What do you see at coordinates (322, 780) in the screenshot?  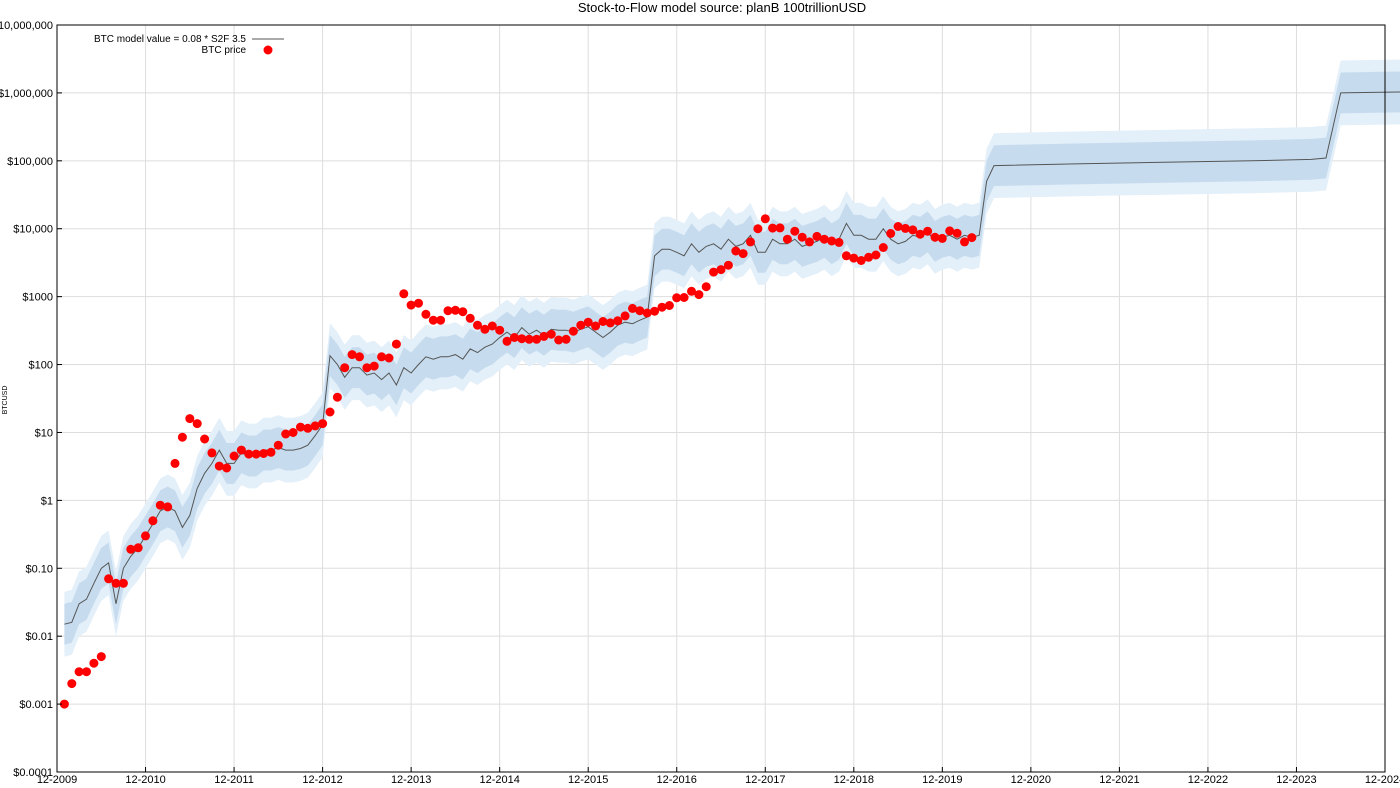 I see `x-tick-label: 12-2012` at bounding box center [322, 780].